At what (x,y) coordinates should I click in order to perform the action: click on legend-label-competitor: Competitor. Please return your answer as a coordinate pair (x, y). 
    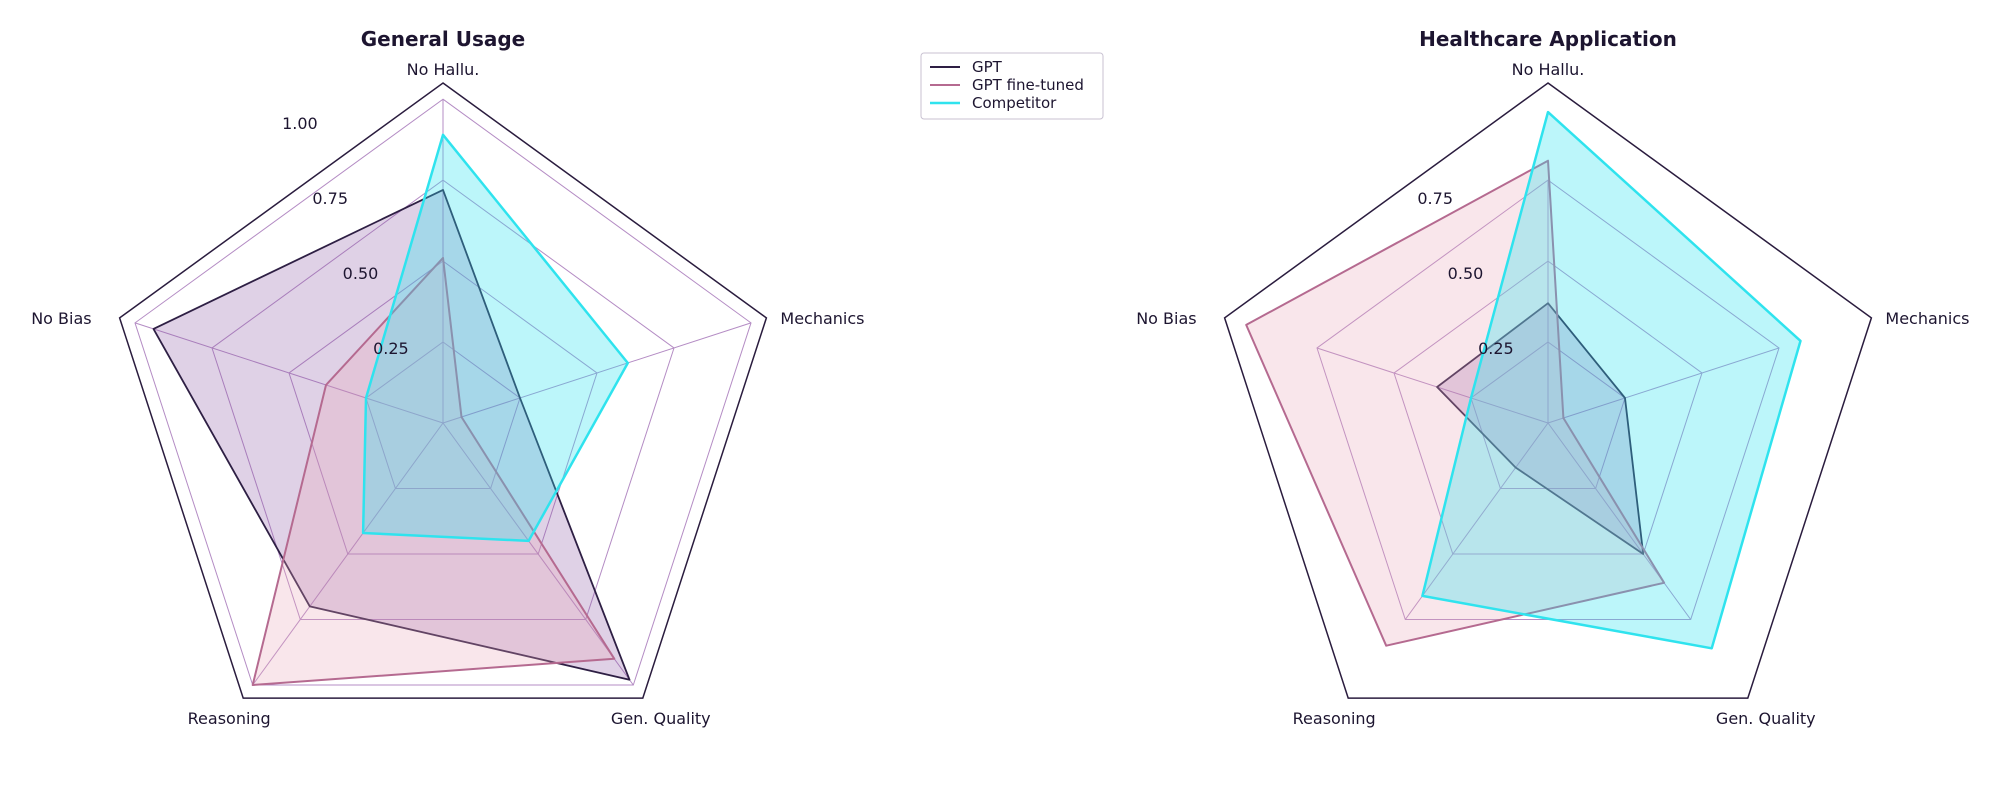
    Looking at the image, I should click on (1014, 103).